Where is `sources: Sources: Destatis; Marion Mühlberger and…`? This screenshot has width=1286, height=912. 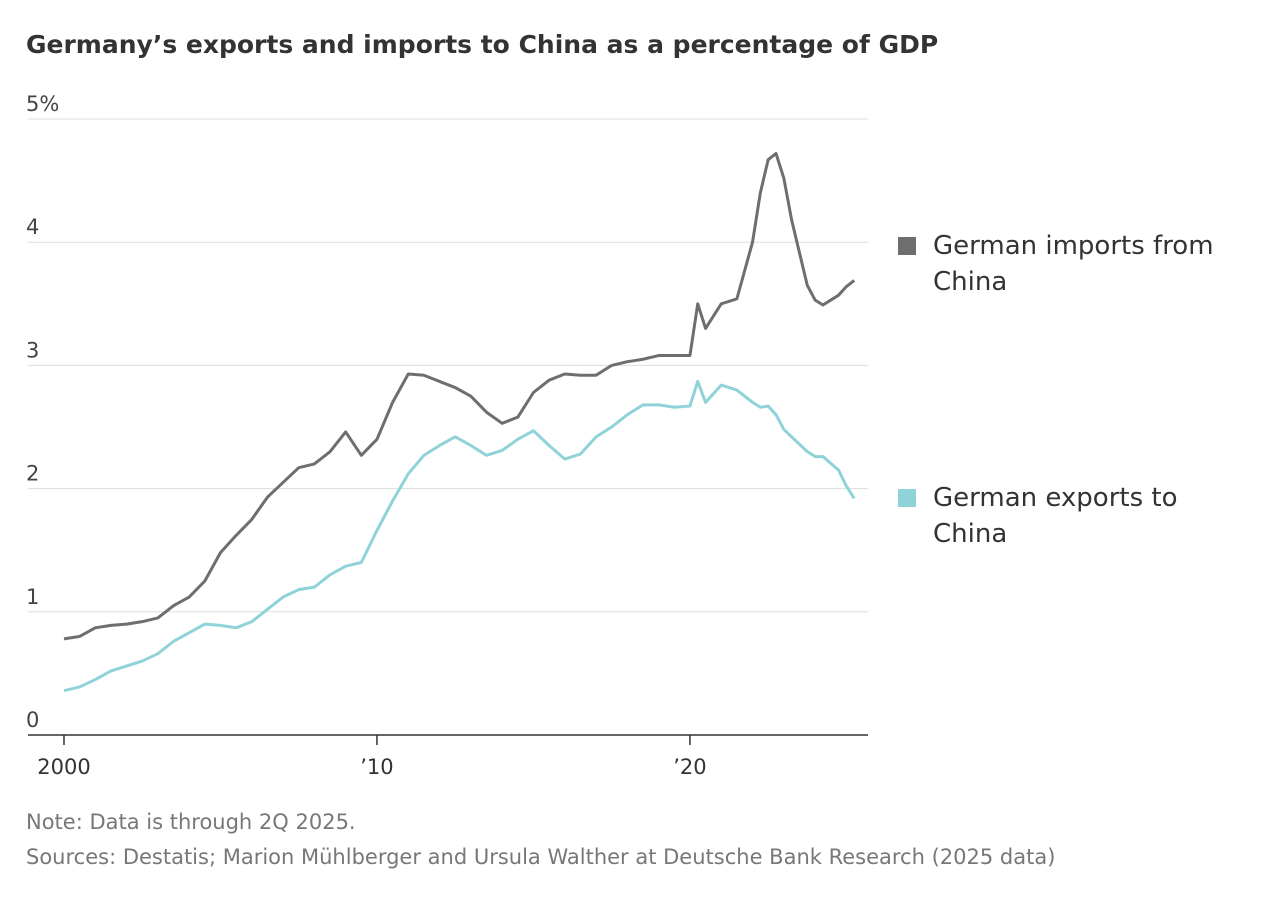 sources: Sources: Destatis; Marion Mühlberger and… is located at coordinates (540, 857).